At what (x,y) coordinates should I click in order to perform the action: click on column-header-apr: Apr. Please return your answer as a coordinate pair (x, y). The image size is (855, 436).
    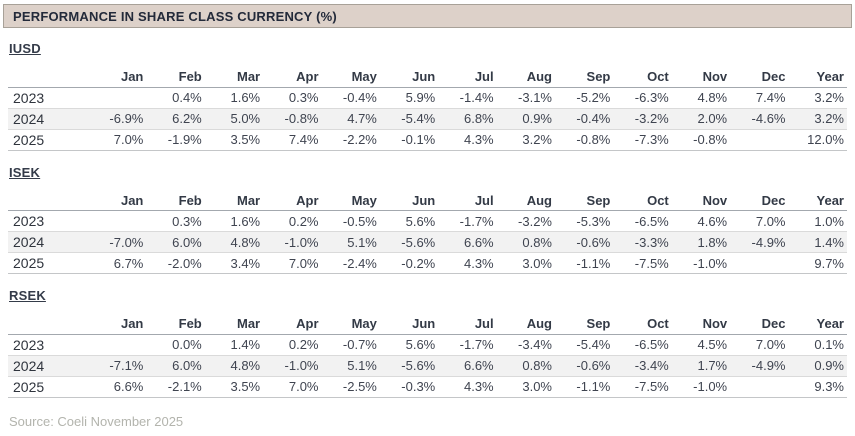
    Looking at the image, I should click on (292, 77).